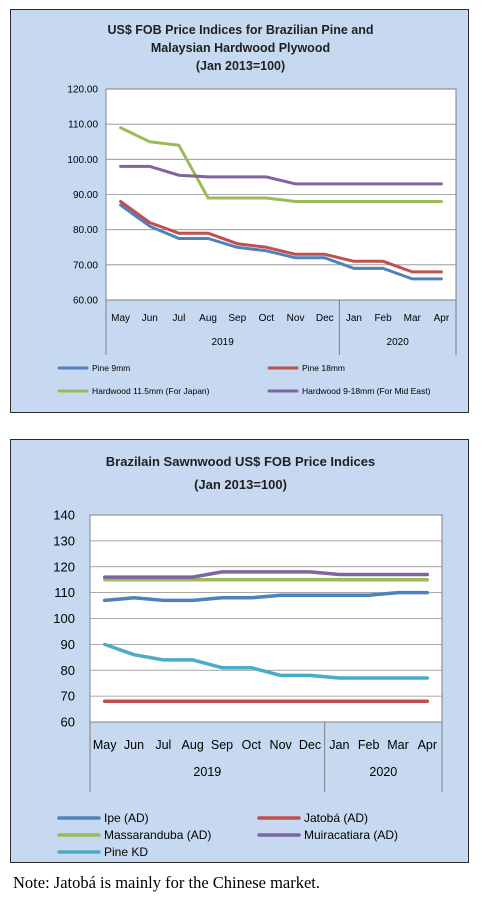  What do you see at coordinates (240, 461) in the screenshot?
I see `chart-title-line: Brazilain Sawnwood US$ FOB Price Indices` at bounding box center [240, 461].